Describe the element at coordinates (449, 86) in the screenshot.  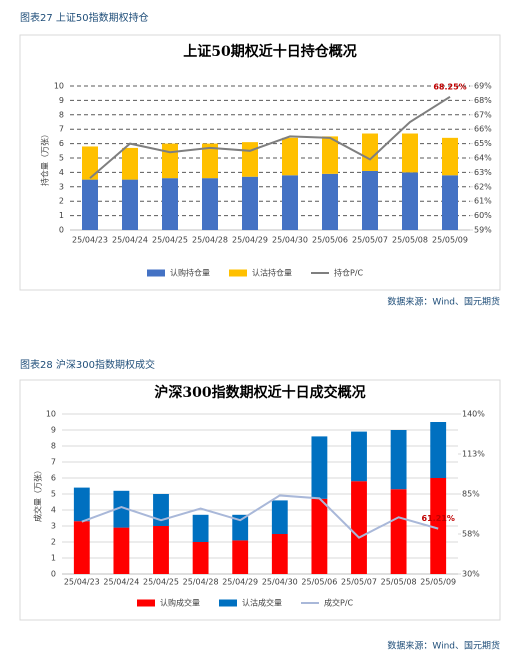
I see `value-label: 68.25%` at that location.